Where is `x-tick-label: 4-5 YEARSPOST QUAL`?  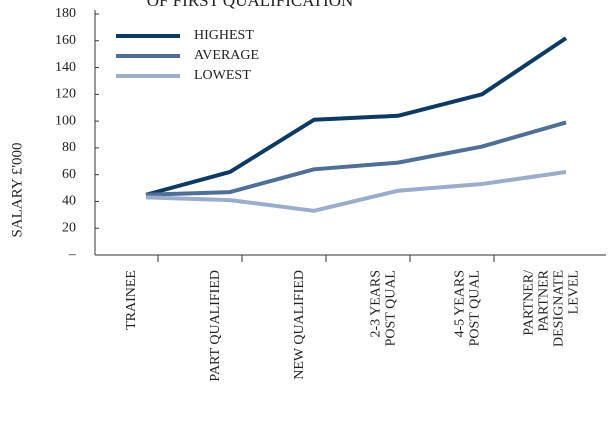
x-tick-label: 4-5 YEARSPOST QUAL is located at coordinates (468, 308).